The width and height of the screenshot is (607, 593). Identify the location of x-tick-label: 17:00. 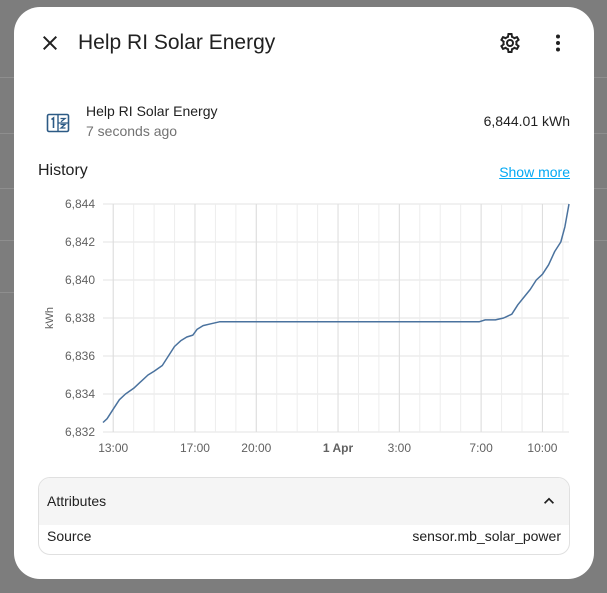
(195, 448).